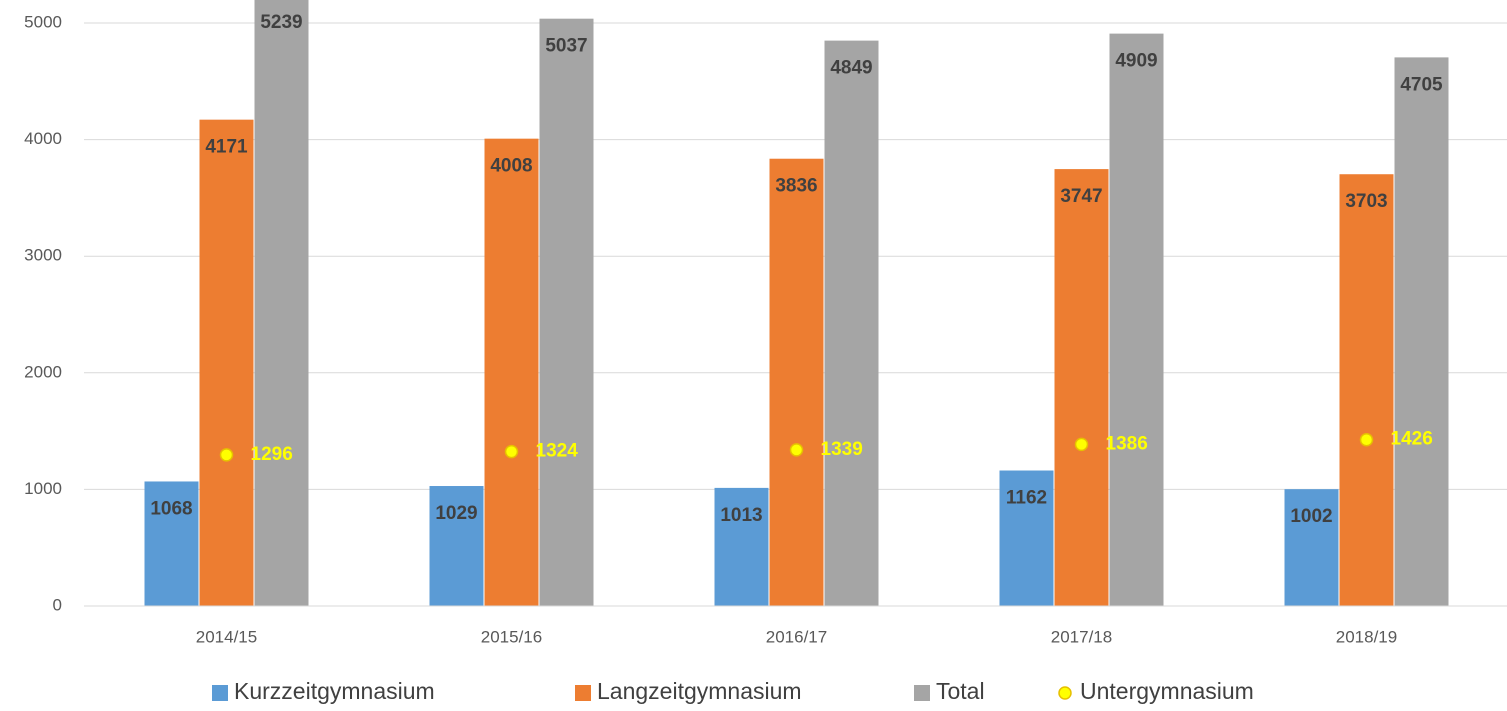 The image size is (1507, 711). I want to click on y-tick-label: 5000, so click(43, 21).